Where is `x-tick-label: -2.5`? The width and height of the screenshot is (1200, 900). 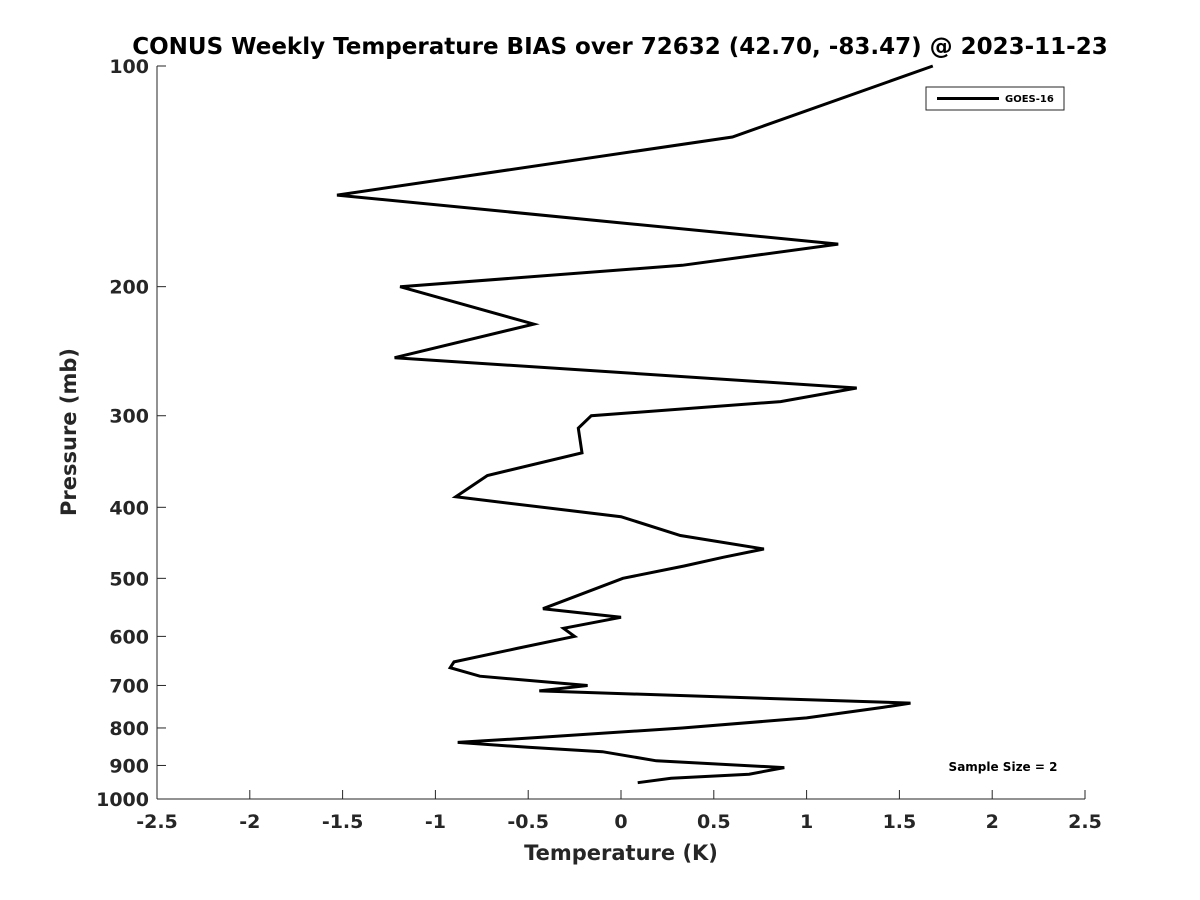 x-tick-label: -2.5 is located at coordinates (157, 822).